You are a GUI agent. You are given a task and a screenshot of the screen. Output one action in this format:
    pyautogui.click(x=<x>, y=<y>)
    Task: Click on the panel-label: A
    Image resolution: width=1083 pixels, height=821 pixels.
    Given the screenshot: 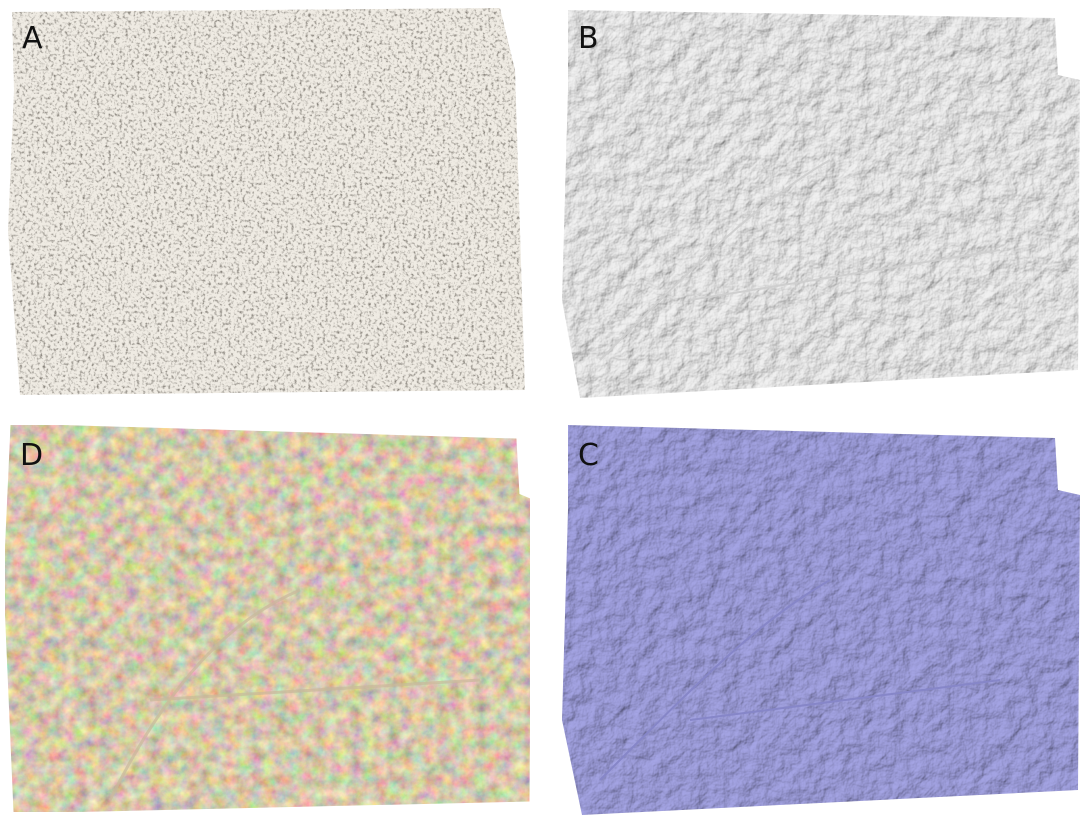 What is the action you would take?
    pyautogui.click(x=32, y=38)
    